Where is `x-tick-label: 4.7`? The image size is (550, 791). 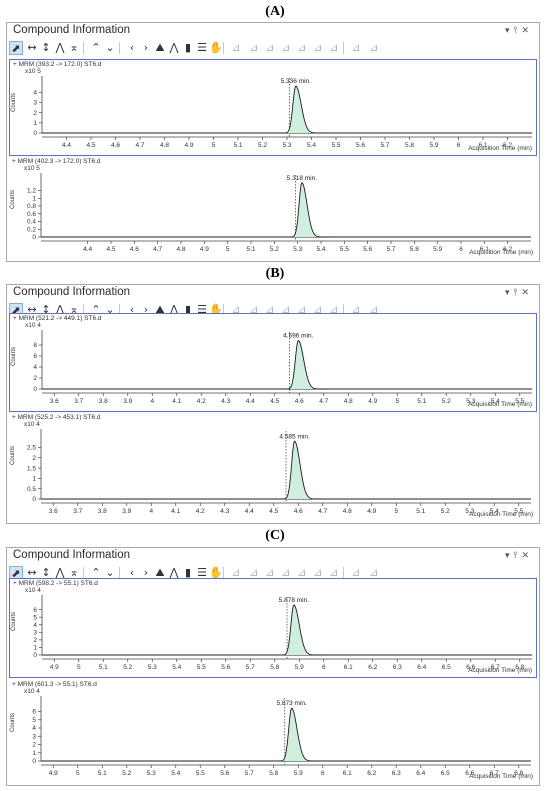
x-tick-label: 4.7 is located at coordinates (323, 401).